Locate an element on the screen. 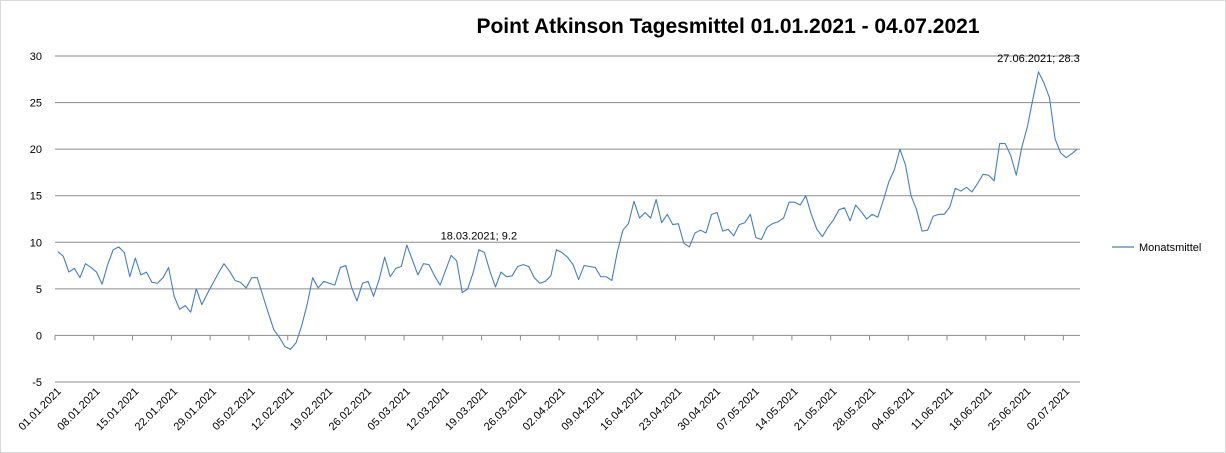  data-label: 27.06.2021; 28.3 is located at coordinates (1038, 59).